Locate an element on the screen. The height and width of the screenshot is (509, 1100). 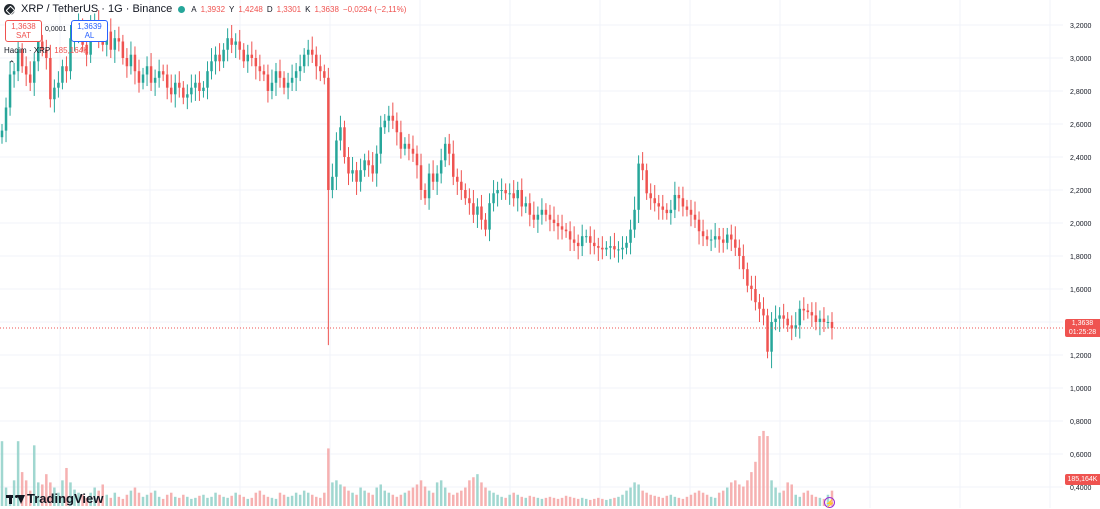
y-tick-label: 2,2000 is located at coordinates (1081, 191).